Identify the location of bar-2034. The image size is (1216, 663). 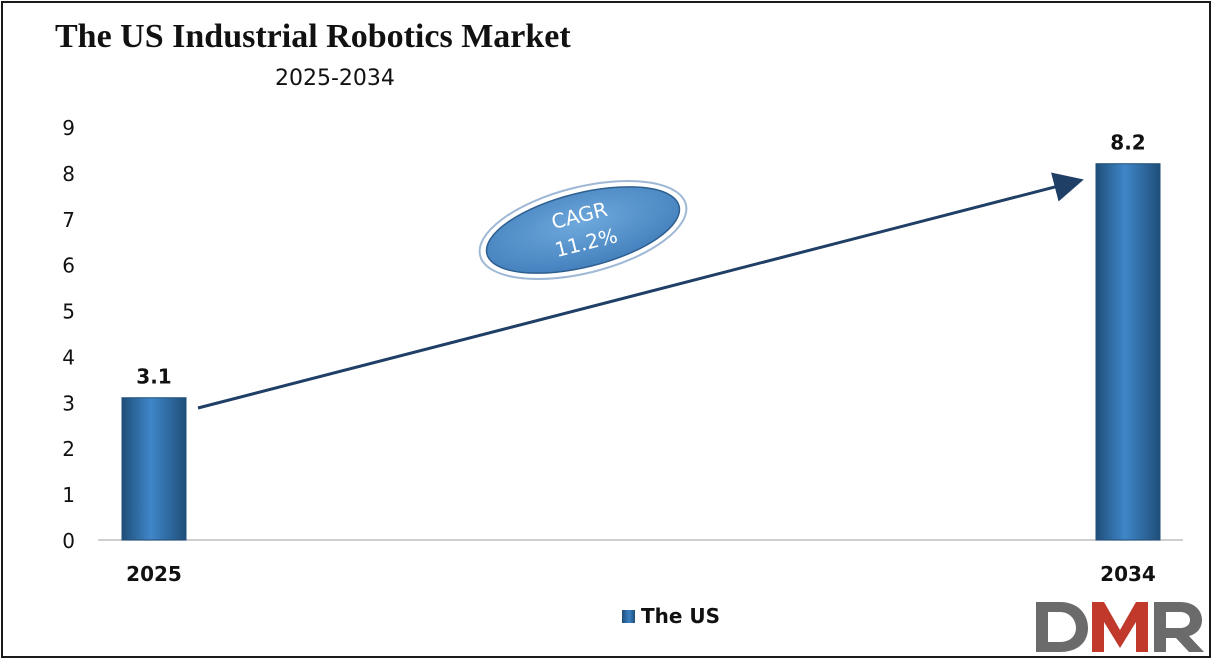
(1128, 352).